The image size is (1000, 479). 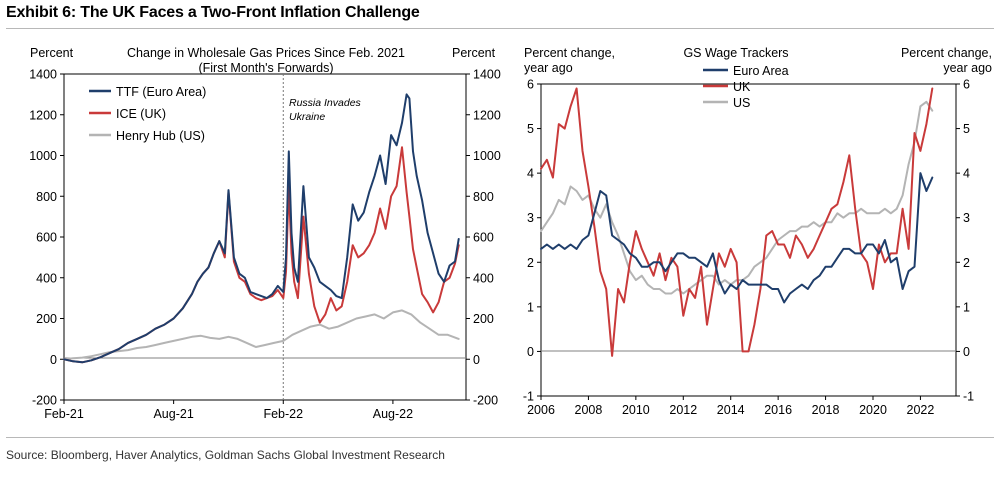 I want to click on legend-label-euro-area: Euro Area, so click(x=761, y=71).